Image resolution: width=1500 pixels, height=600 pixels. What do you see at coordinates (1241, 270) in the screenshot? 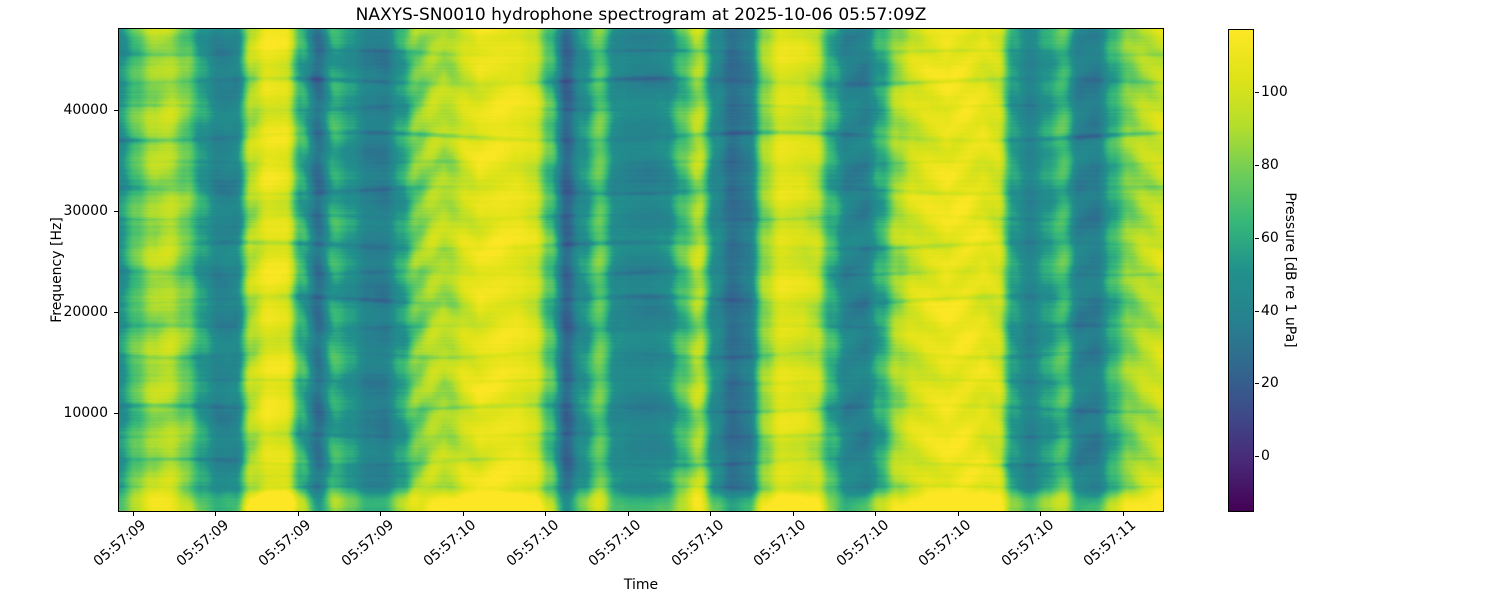
I see `colorbar` at bounding box center [1241, 270].